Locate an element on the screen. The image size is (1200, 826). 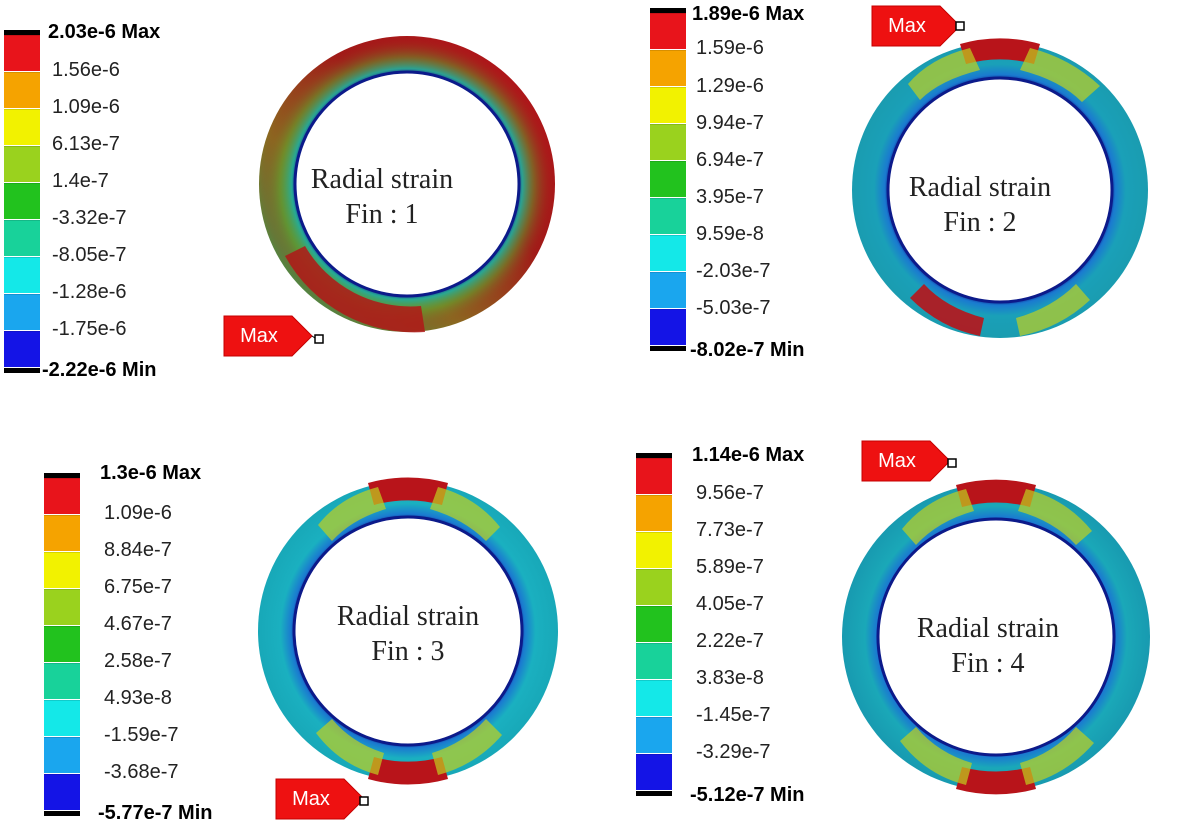
legend-label: 6.94e-7 is located at coordinates (730, 160).